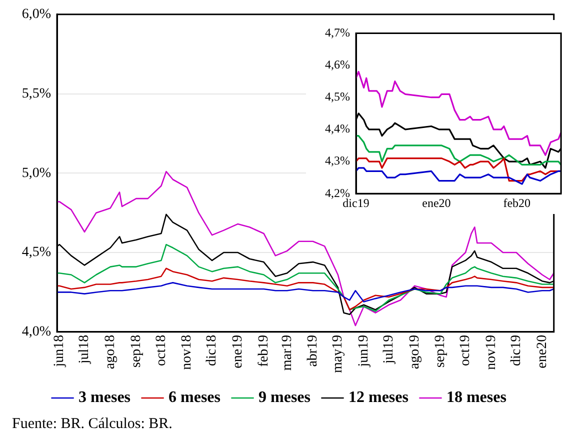  Describe the element at coordinates (491, 352) in the screenshot. I see `x-tick-label: nov19` at that location.